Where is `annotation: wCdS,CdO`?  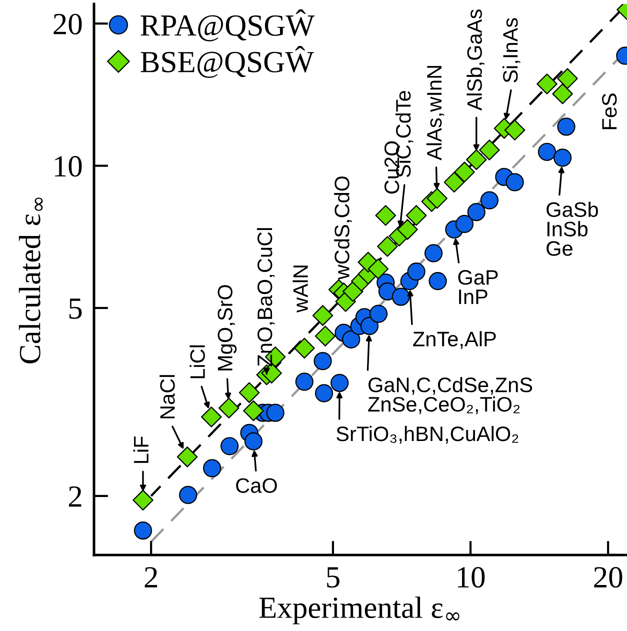 annotation: wCdS,CdO is located at coordinates (343, 228).